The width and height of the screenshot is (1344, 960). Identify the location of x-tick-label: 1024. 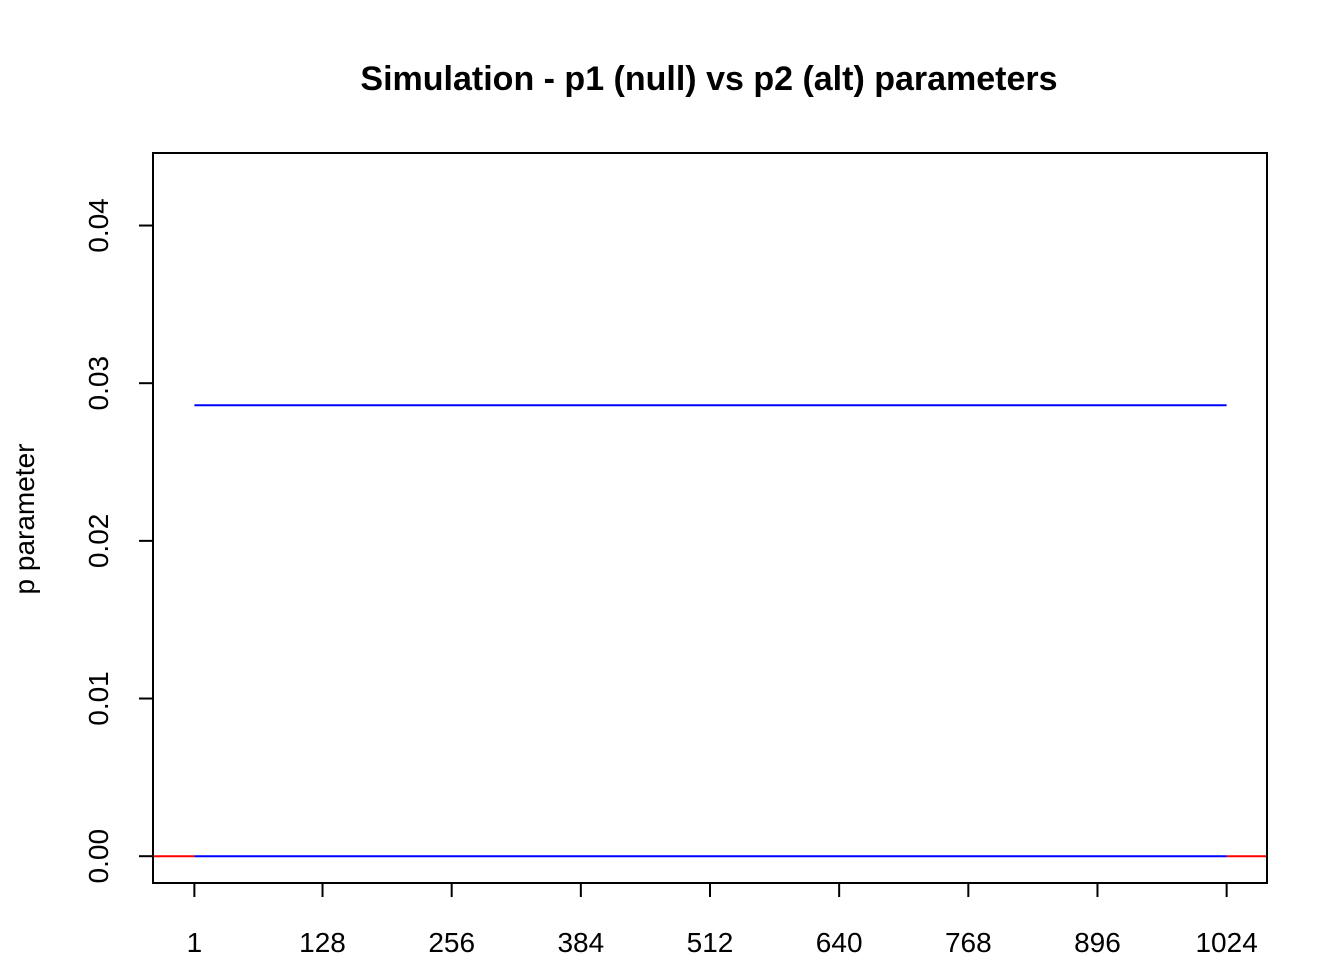
(1226, 942).